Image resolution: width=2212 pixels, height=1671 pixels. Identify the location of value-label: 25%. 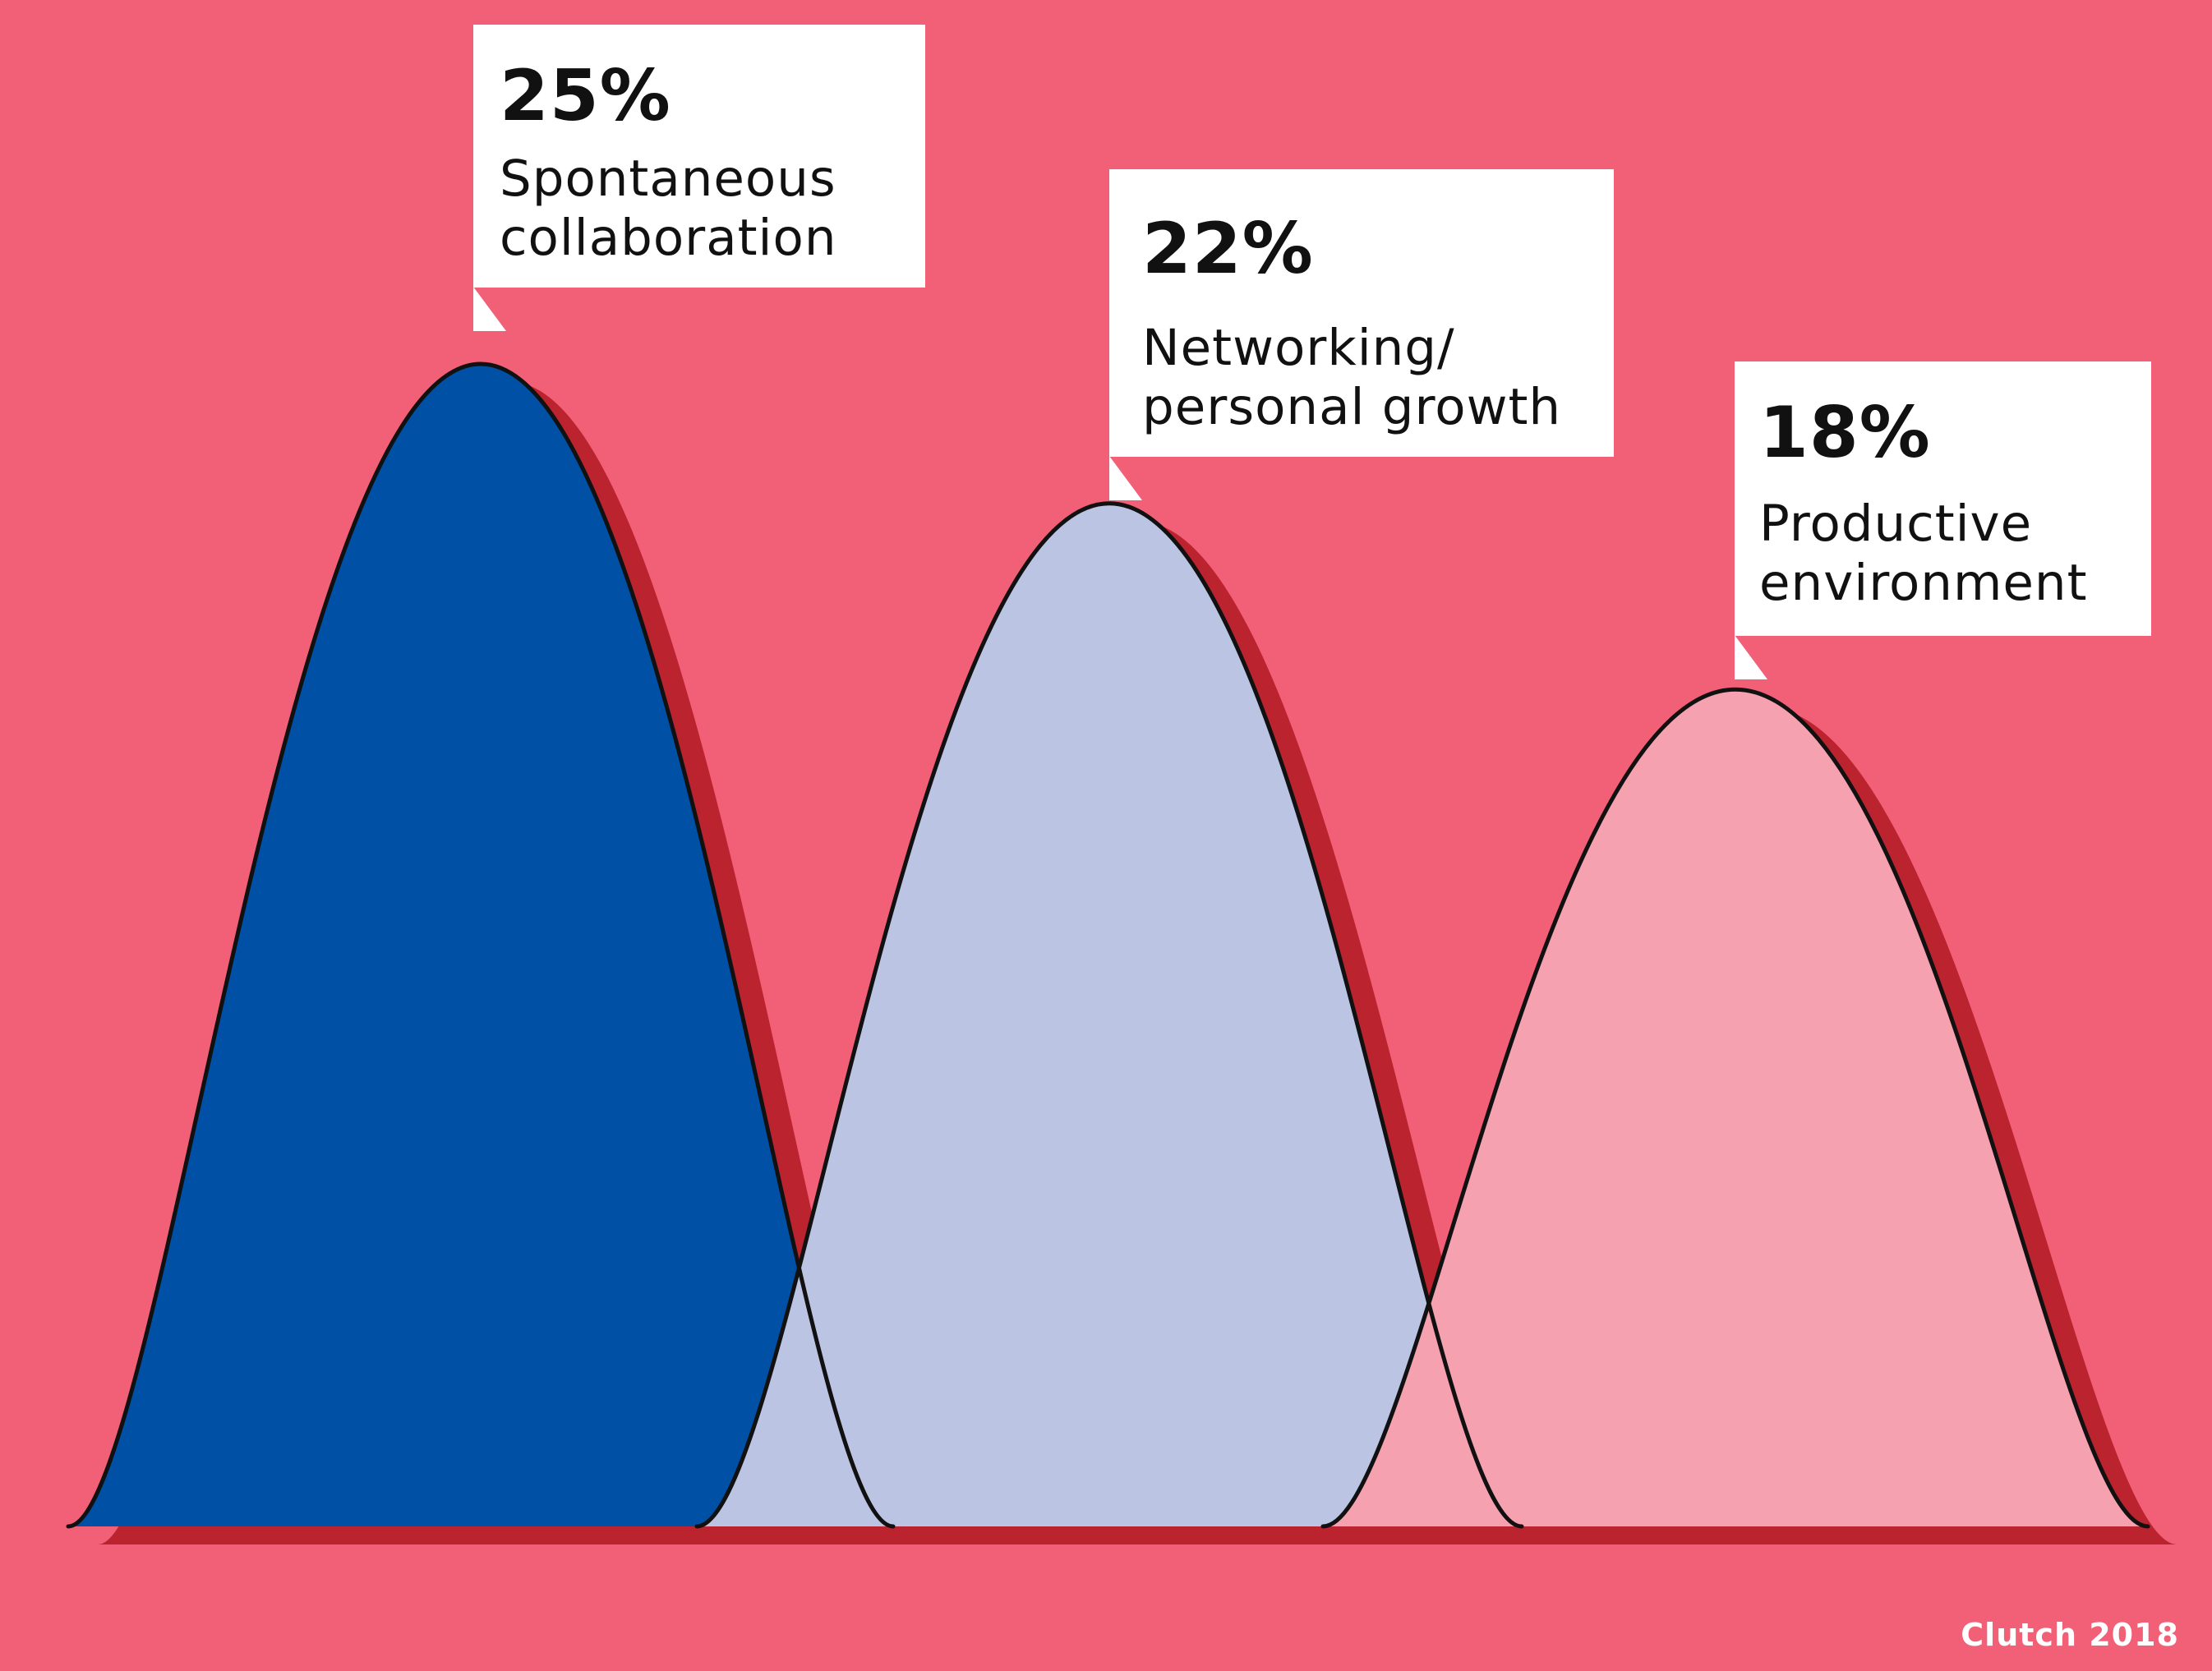
(585, 96).